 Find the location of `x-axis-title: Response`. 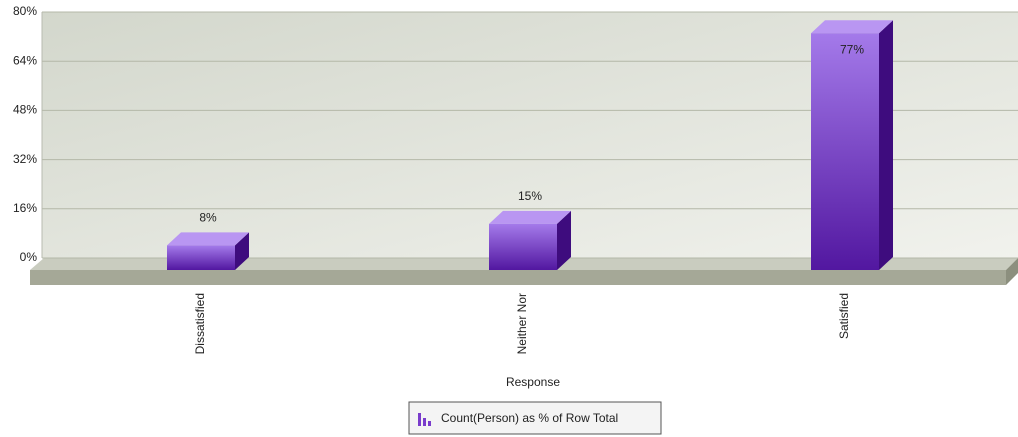

x-axis-title: Response is located at coordinates (533, 382).